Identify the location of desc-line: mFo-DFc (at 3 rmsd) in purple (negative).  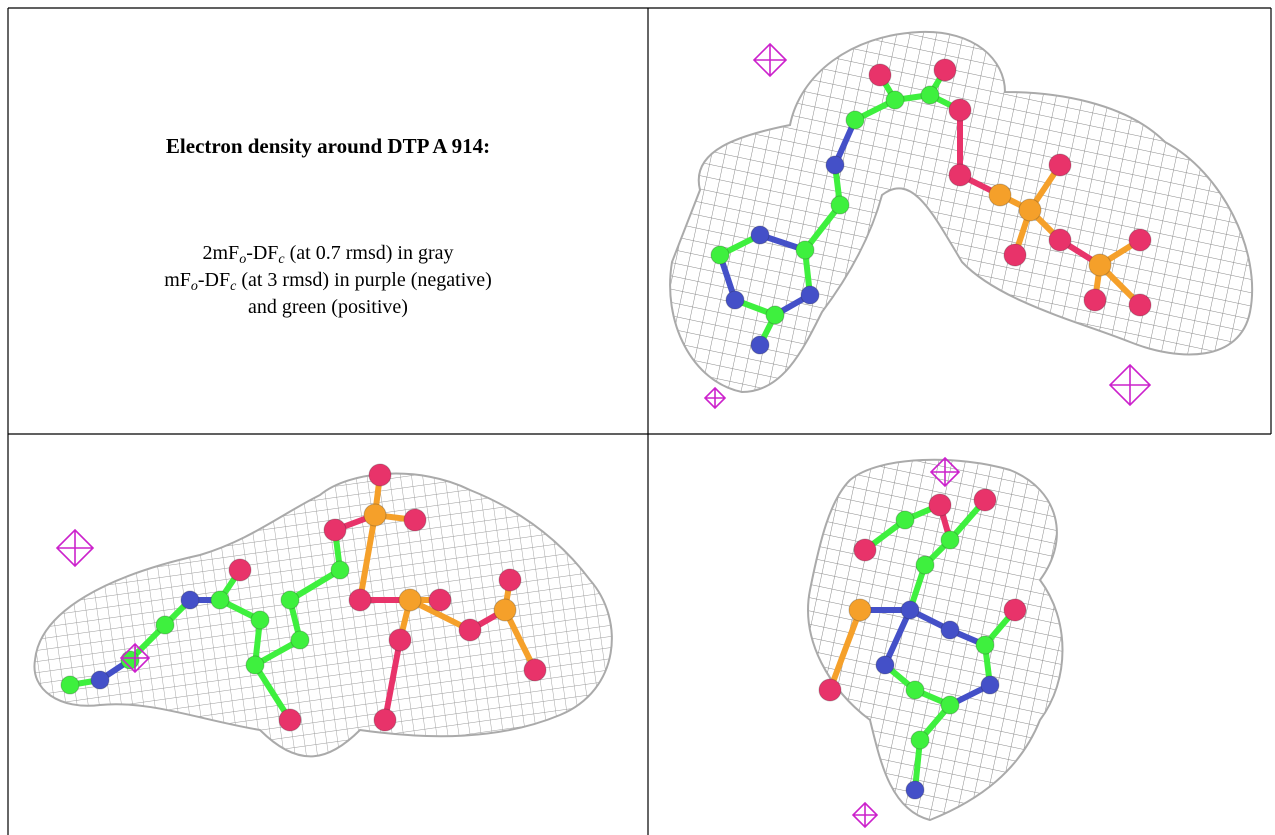
(328, 280).